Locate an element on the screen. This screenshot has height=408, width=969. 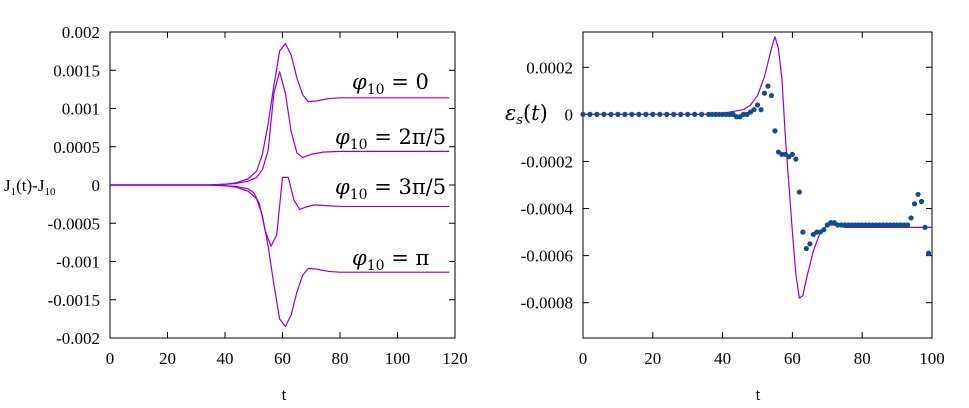
y-tick-label: -0.001 is located at coordinates (78, 262).